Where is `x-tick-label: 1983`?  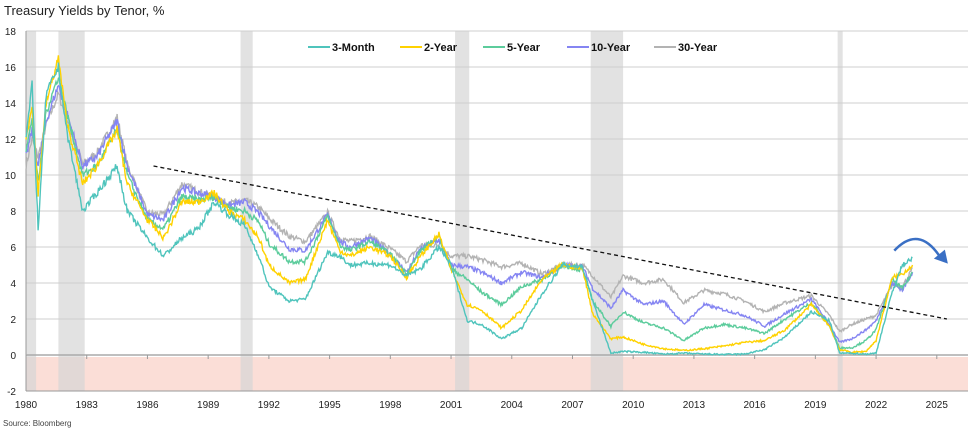
x-tick-label: 1983 is located at coordinates (87, 405).